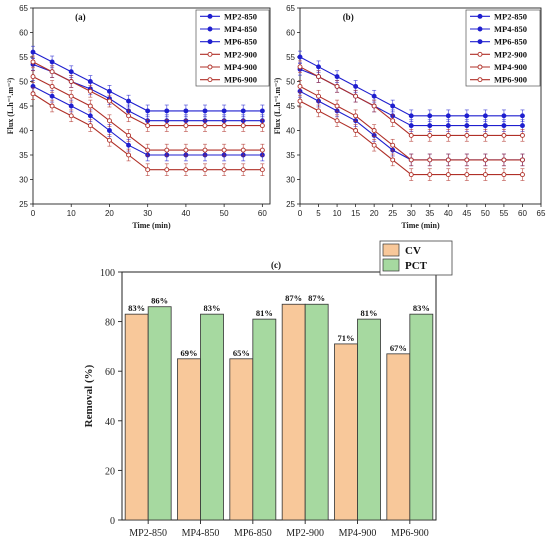 Image resolution: width=550 pixels, height=548 pixels. Describe the element at coordinates (305, 533) in the screenshot. I see `x-tick-label: MP2-900` at that location.